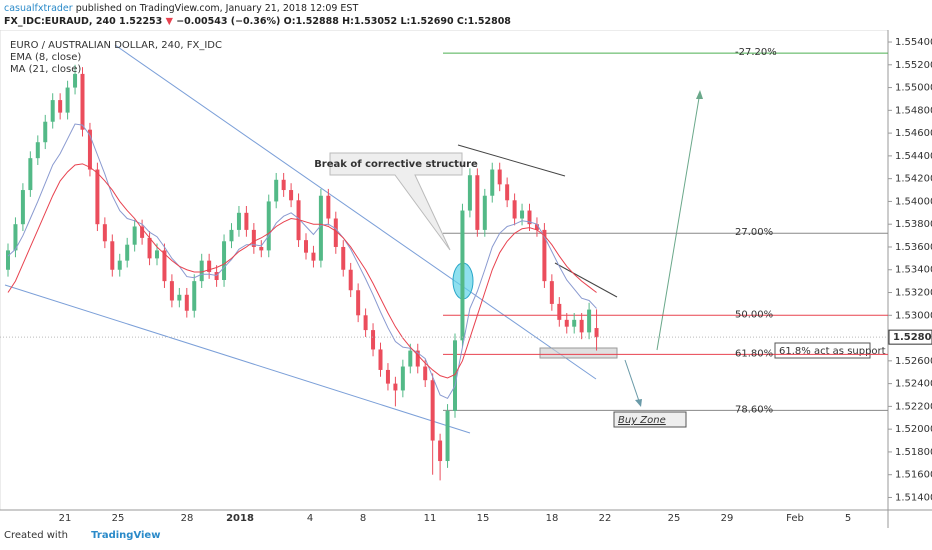 The width and height of the screenshot is (932, 550). What do you see at coordinates (913, 429) in the screenshot?
I see `y-tick-label: 1.52000` at bounding box center [913, 429].